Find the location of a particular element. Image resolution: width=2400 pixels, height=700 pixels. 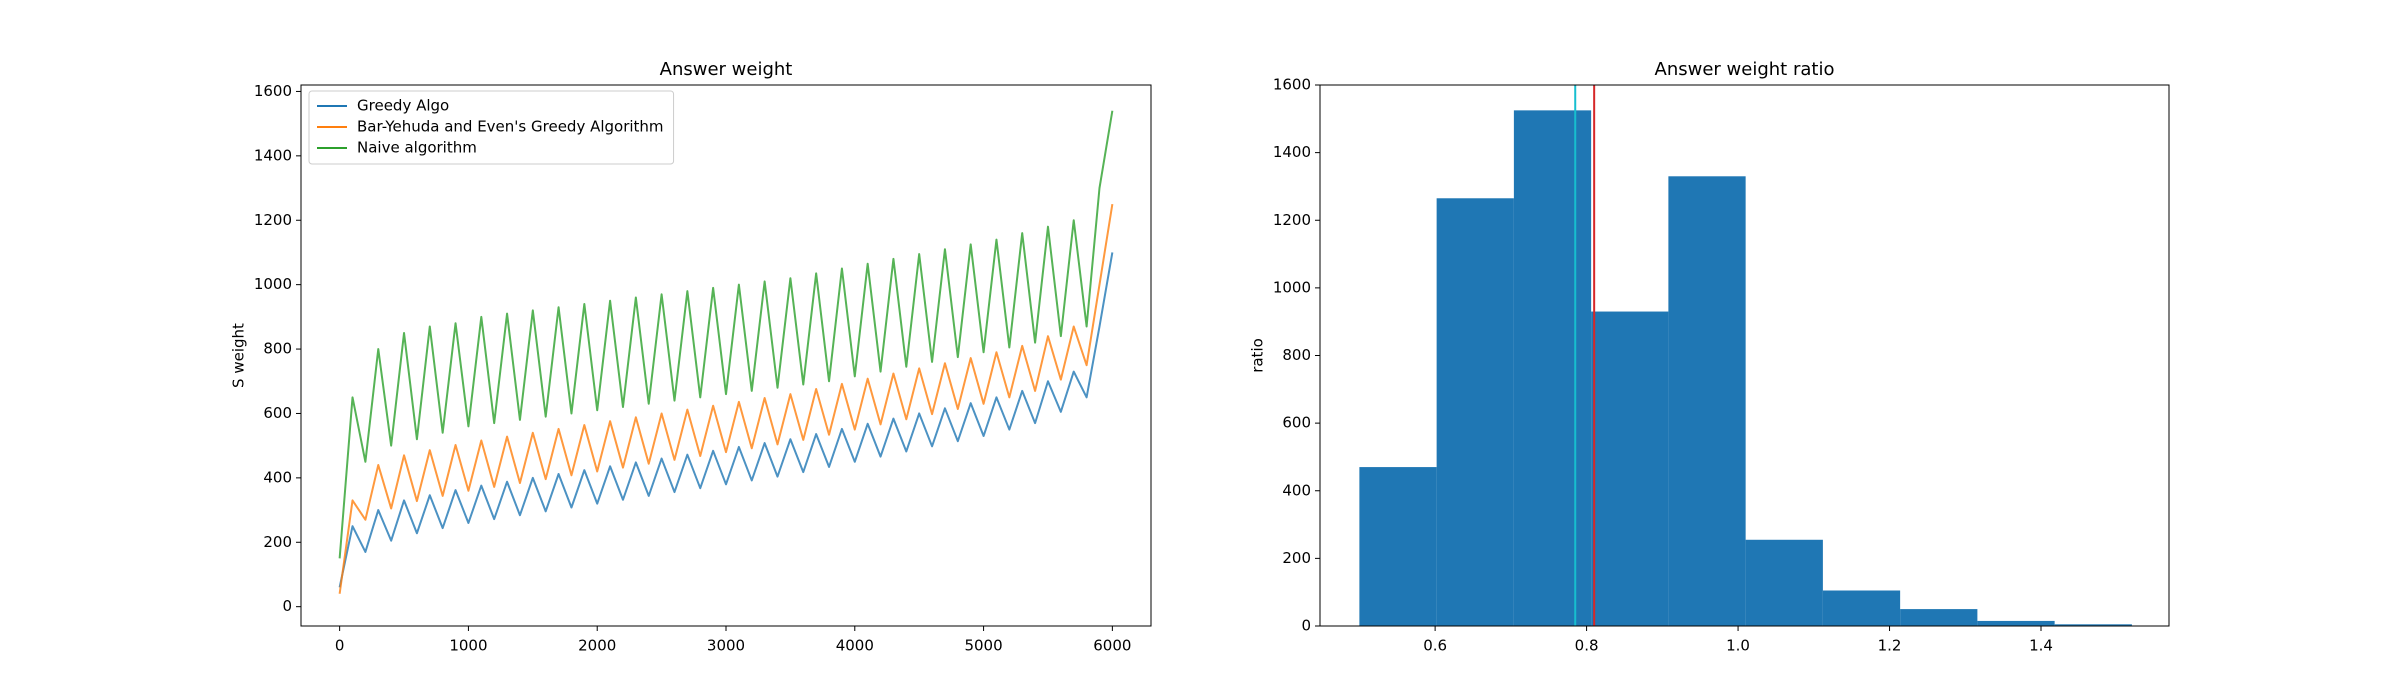

x-tick-label: 0 is located at coordinates (340, 646).